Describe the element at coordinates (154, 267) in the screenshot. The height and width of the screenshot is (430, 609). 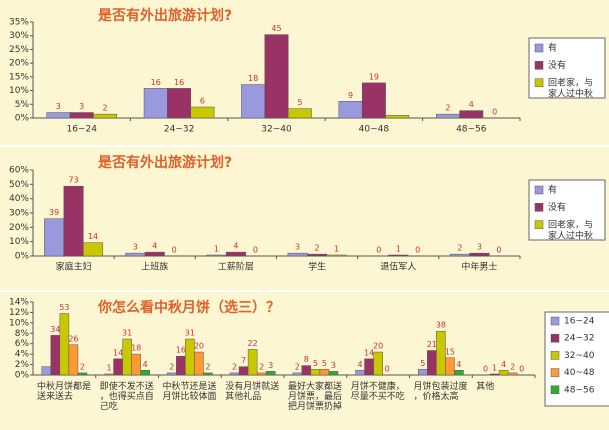
I see `x-tick-label: 上班族` at that location.